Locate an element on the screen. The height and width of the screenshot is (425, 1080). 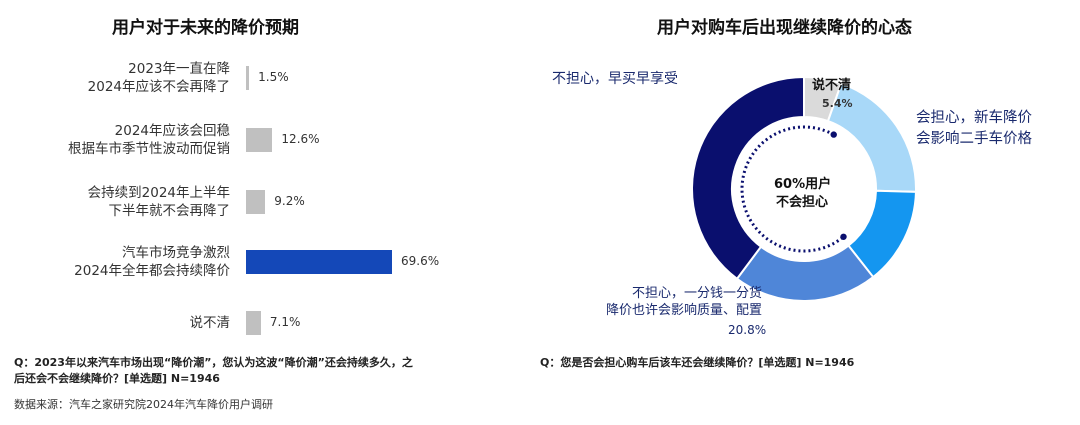
bar-category-label: 汽车市场竞争激烈 2024年全年都会持续降价 is located at coordinates (152, 262).